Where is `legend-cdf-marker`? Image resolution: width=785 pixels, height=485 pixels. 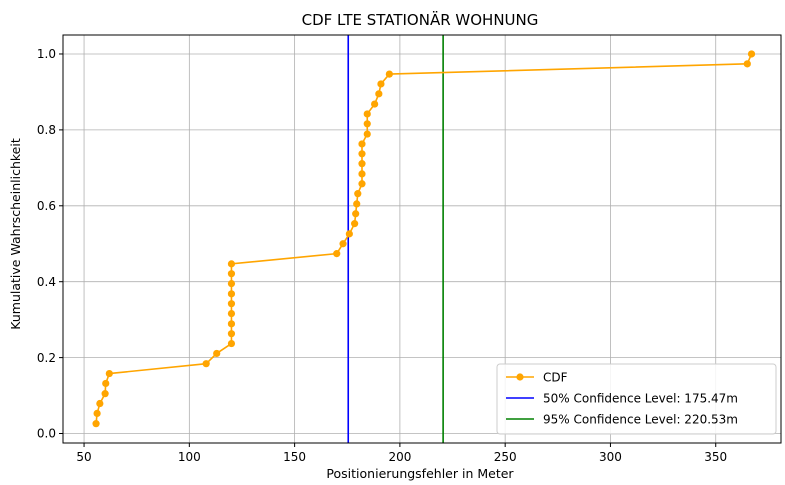
legend-cdf-marker is located at coordinates (520, 377).